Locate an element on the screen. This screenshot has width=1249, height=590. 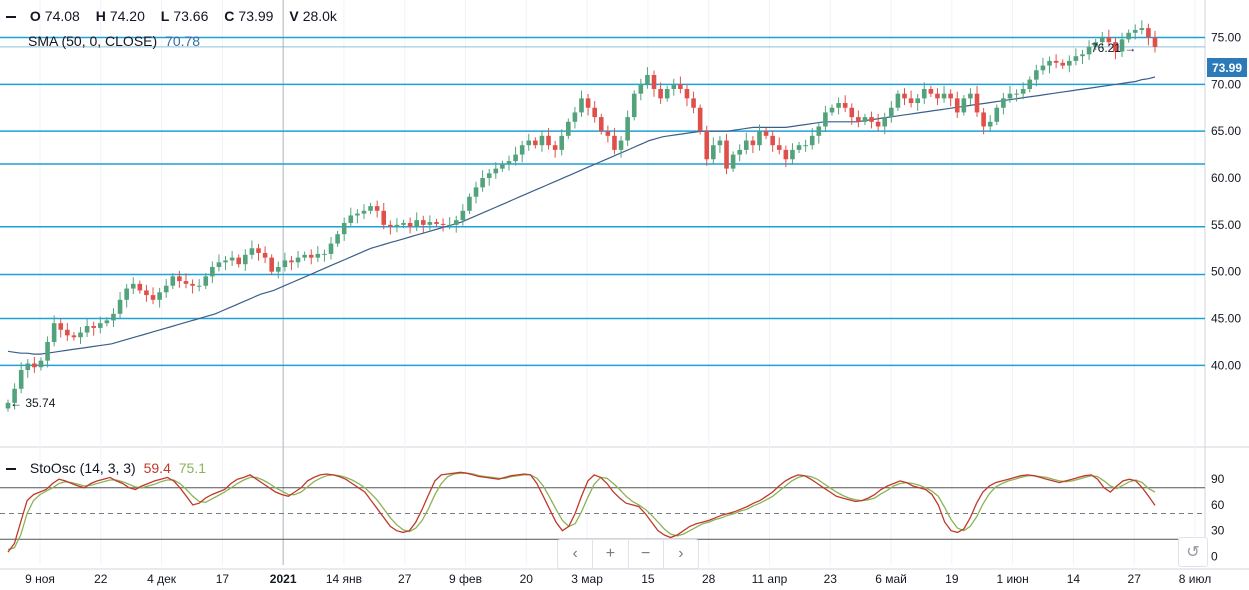
reset-chart-button: ↺ is located at coordinates (1193, 552).